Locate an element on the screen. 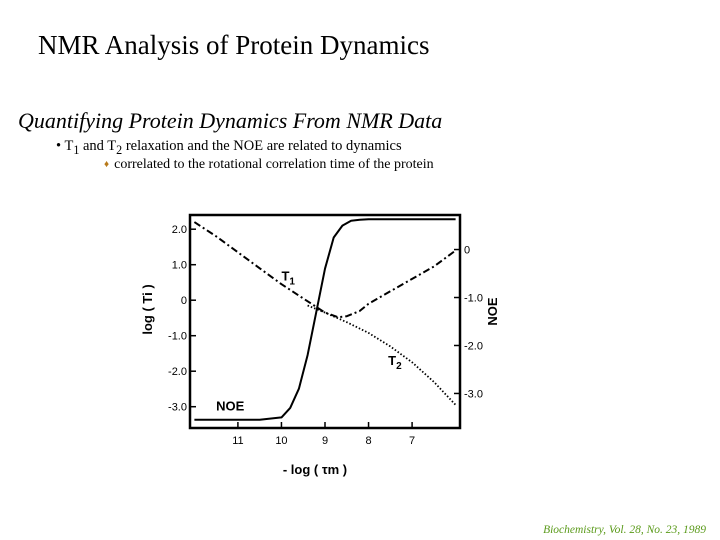 The image size is (720, 540). y-right-tick-label: 0 is located at coordinates (467, 251).